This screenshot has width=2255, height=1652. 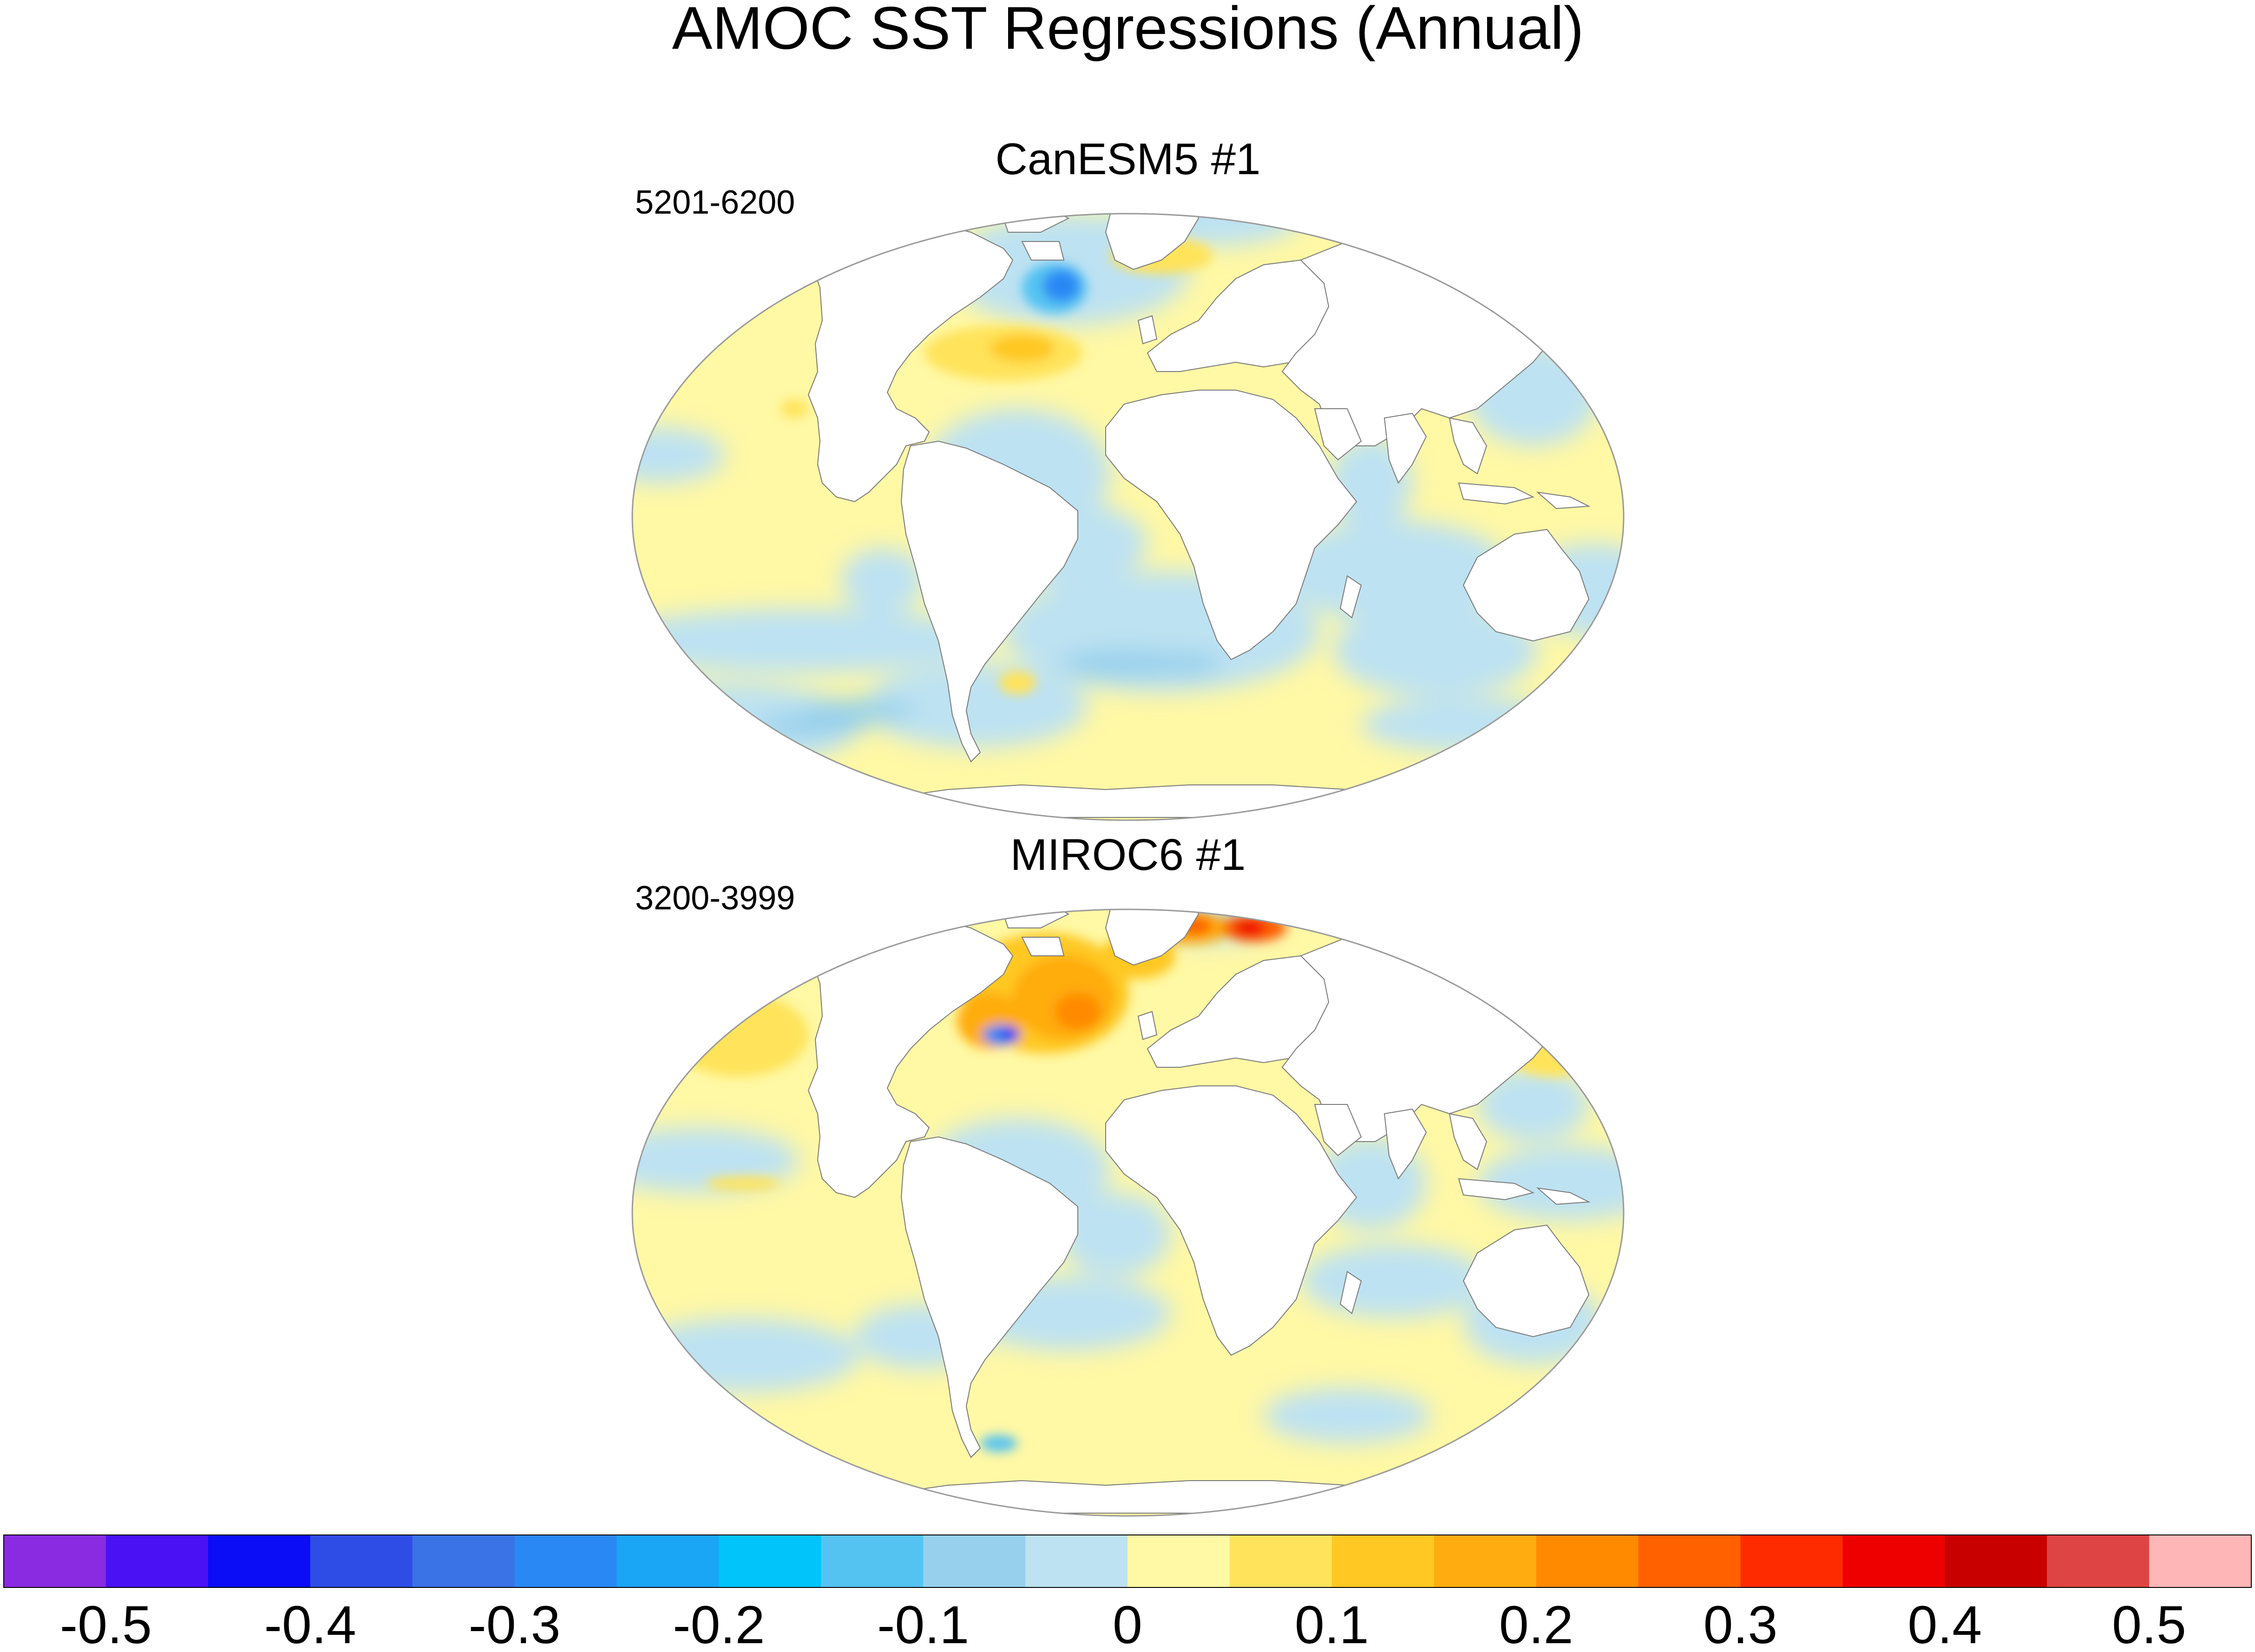 I want to click on colorbar-tick-label: 0.2, so click(x=1536, y=1623).